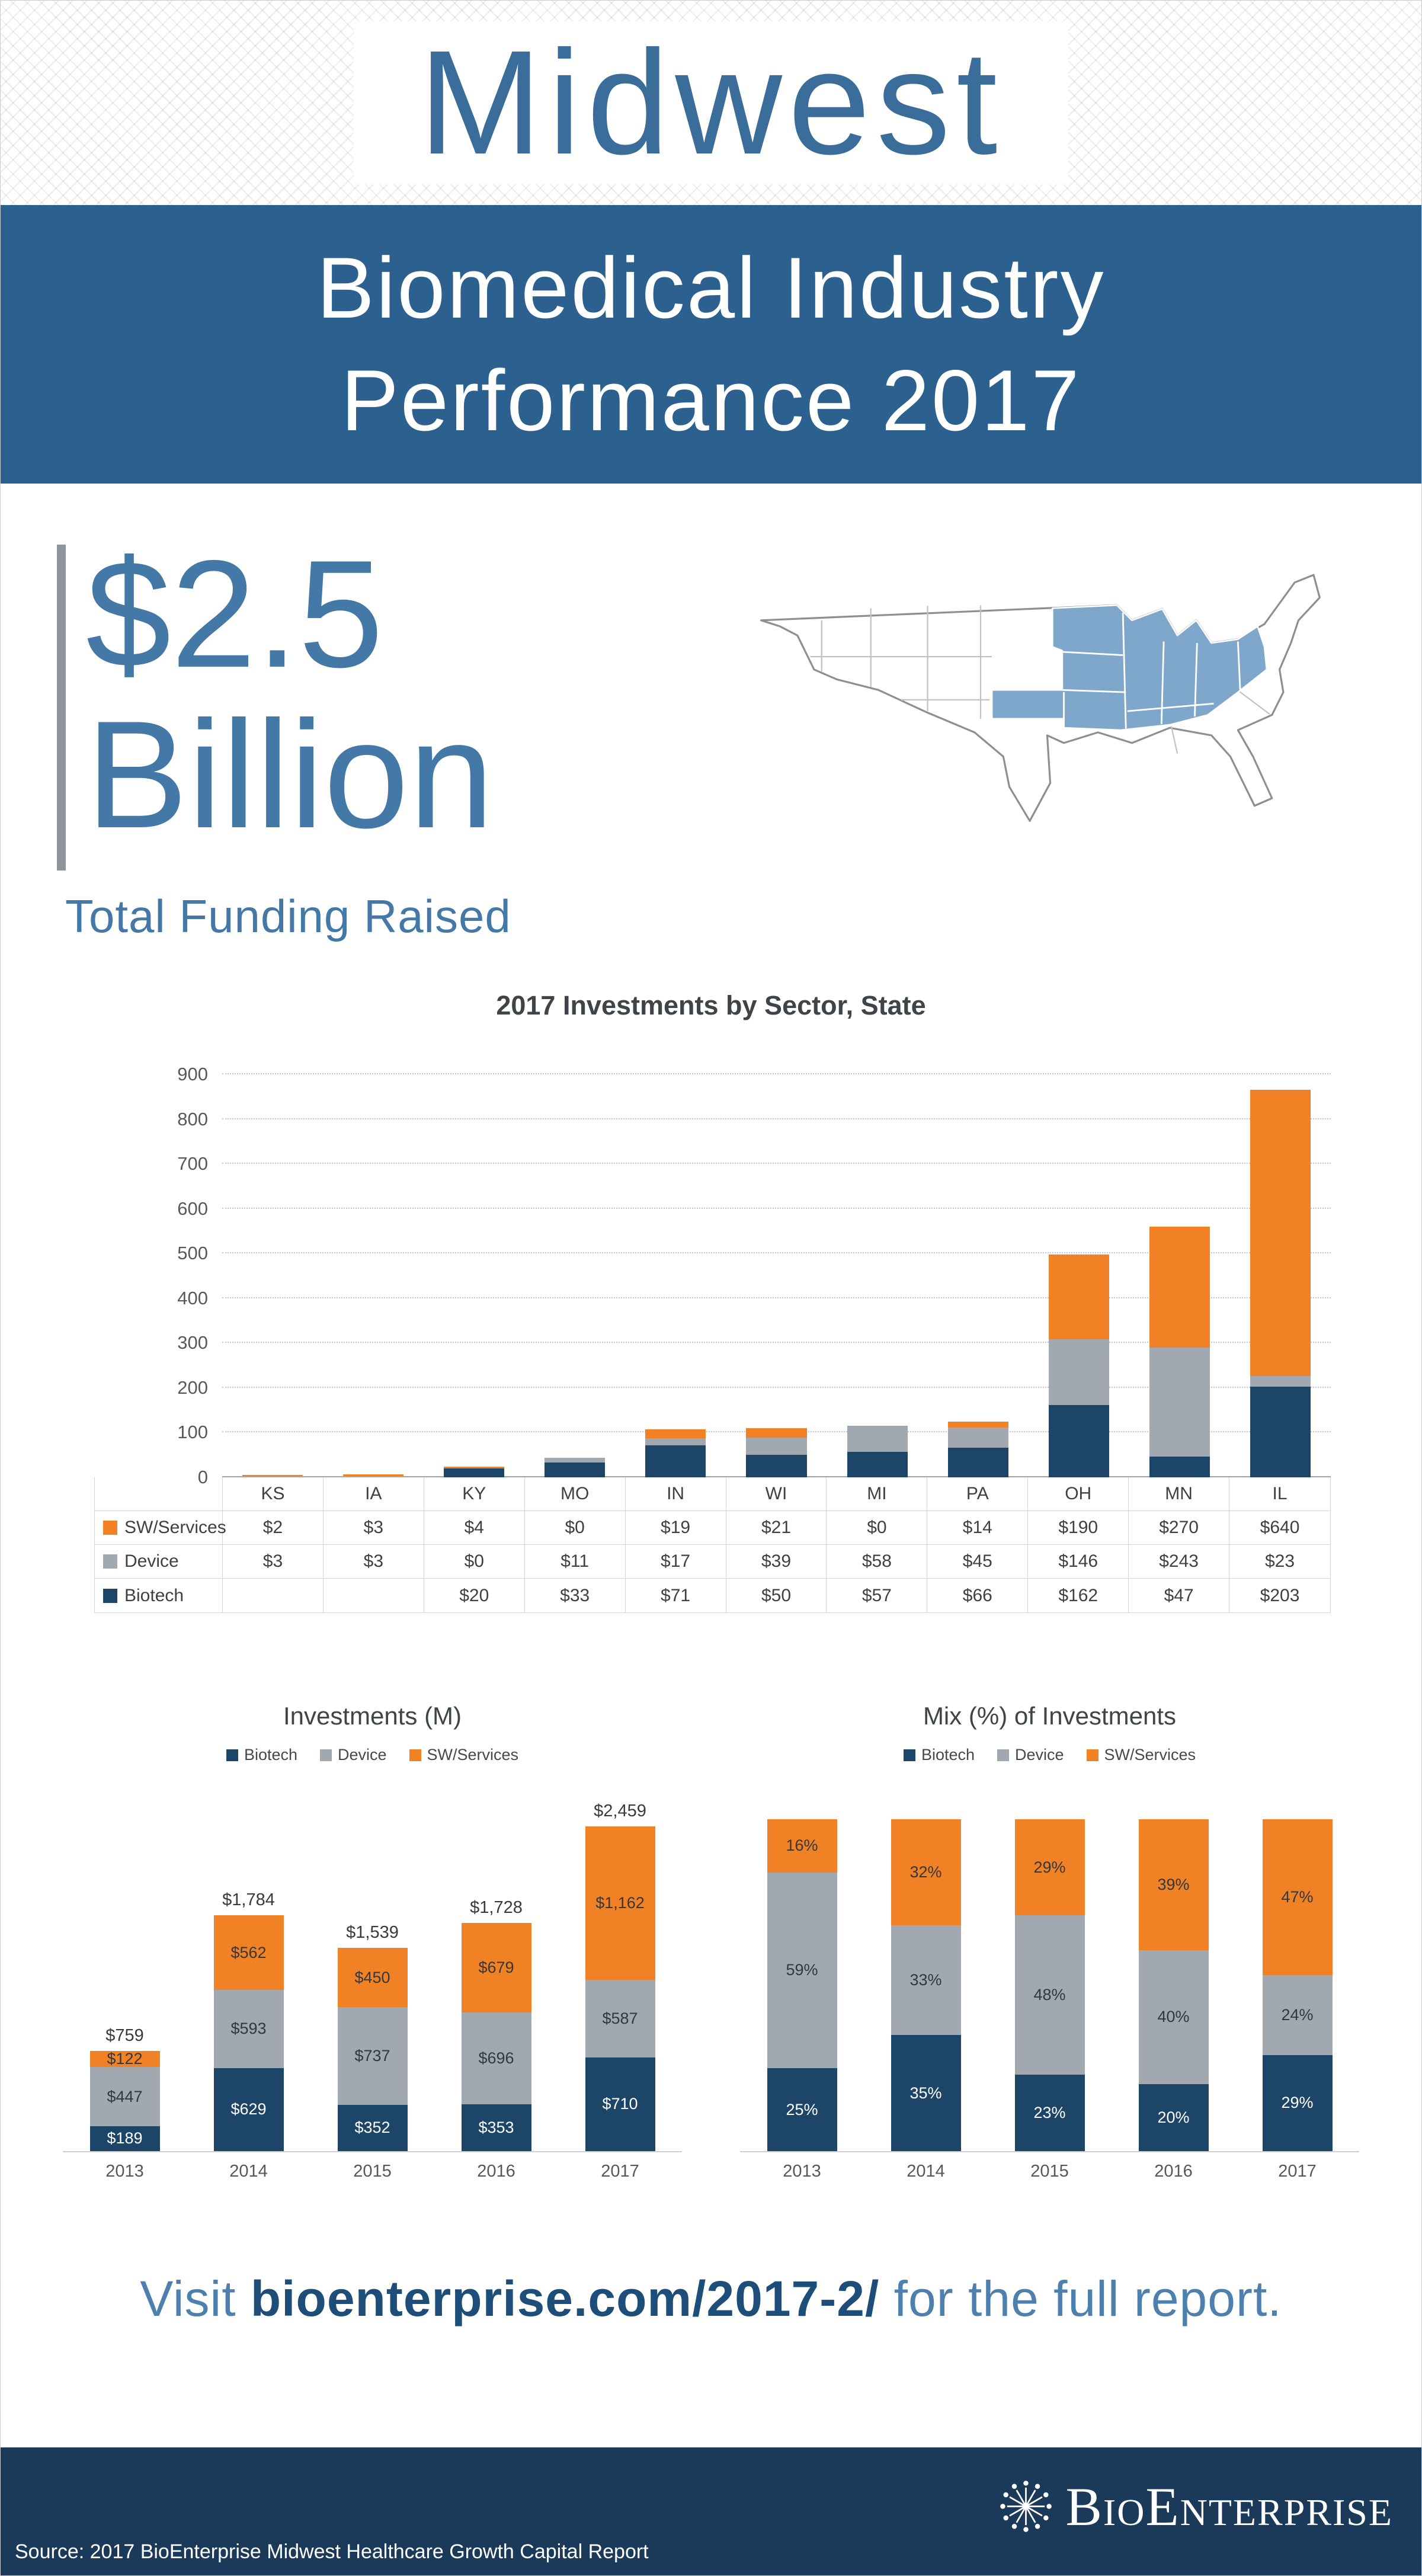  I want to click on seg-Biotech: $353, so click(496, 2127).